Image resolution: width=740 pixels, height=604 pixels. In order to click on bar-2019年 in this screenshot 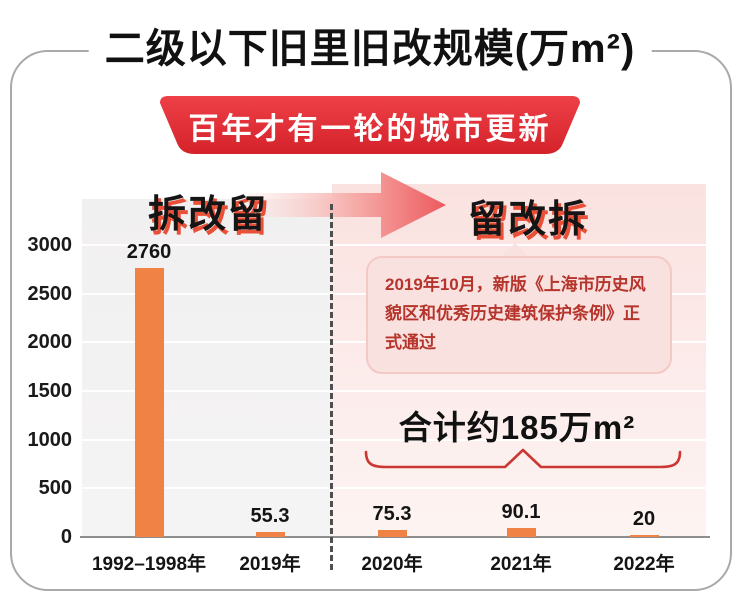, I will do `click(270, 534)`.